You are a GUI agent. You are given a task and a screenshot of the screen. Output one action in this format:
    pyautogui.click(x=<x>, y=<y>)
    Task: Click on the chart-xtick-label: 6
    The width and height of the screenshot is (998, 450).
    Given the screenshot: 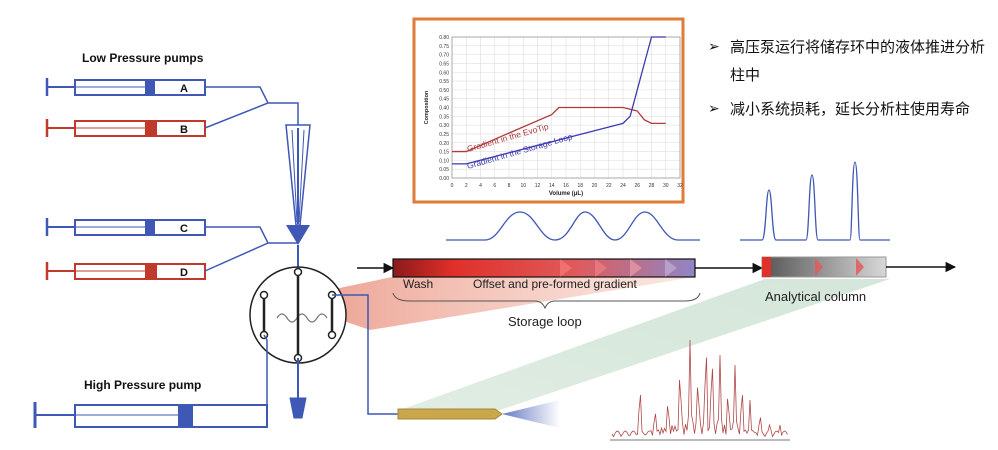 What is the action you would take?
    pyautogui.click(x=494, y=186)
    